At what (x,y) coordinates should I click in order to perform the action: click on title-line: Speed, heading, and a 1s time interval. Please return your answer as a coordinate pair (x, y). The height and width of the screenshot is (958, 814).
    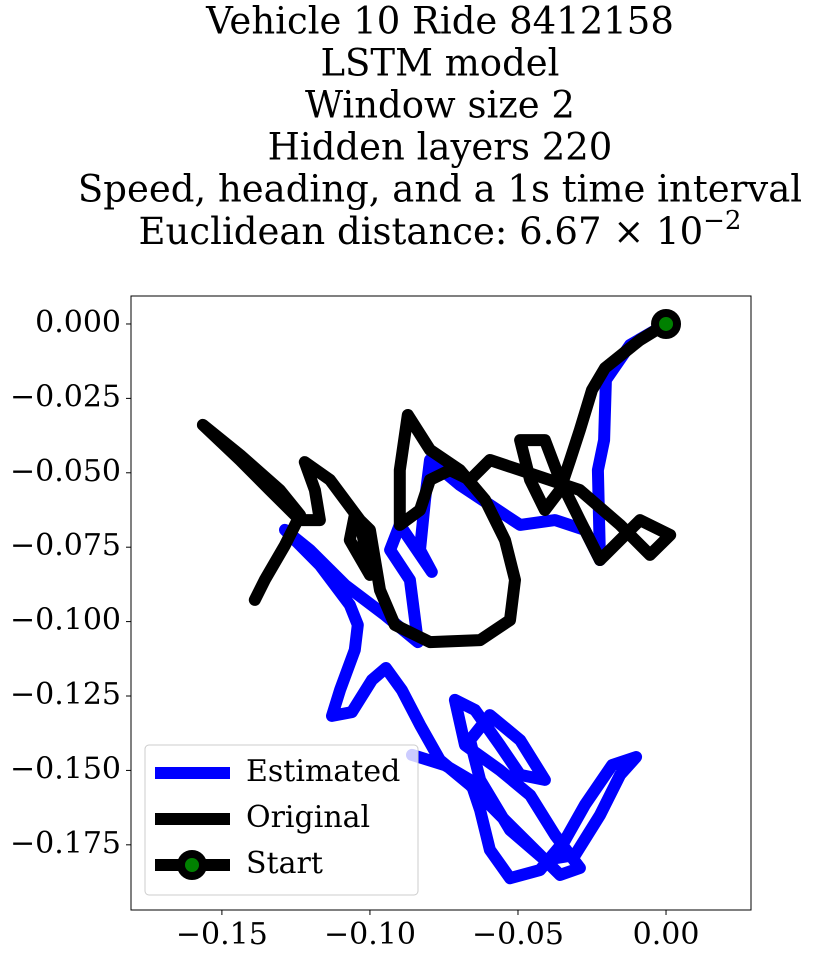
    Looking at the image, I should click on (440, 189).